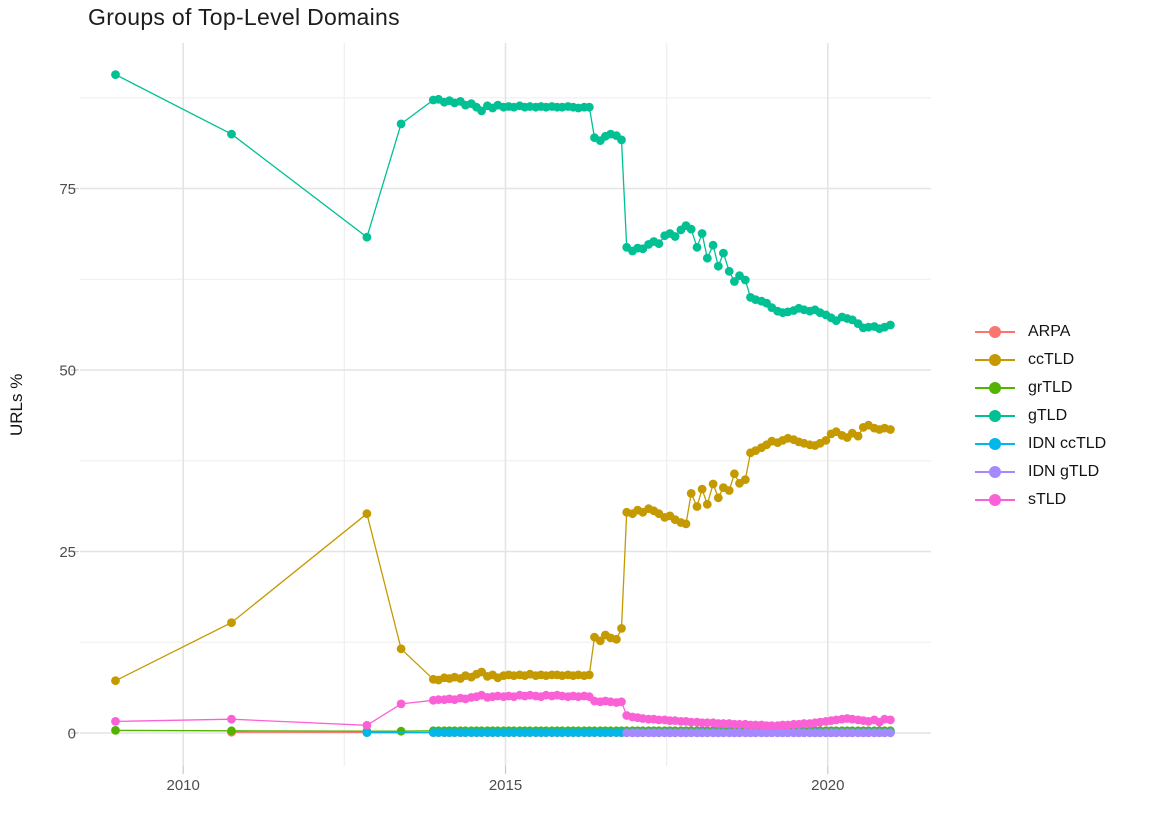 This screenshot has width=1164, height=827. What do you see at coordinates (503, 710) in the screenshot?
I see `series-stld` at bounding box center [503, 710].